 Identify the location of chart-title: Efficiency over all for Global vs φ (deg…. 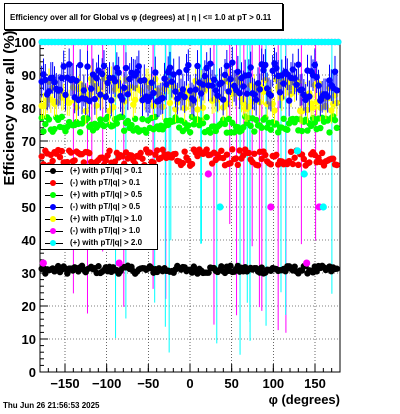
(141, 17).